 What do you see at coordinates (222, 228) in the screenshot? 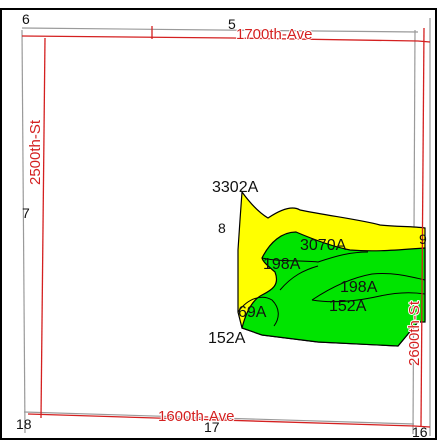
I see `section-label-8: 8` at bounding box center [222, 228].